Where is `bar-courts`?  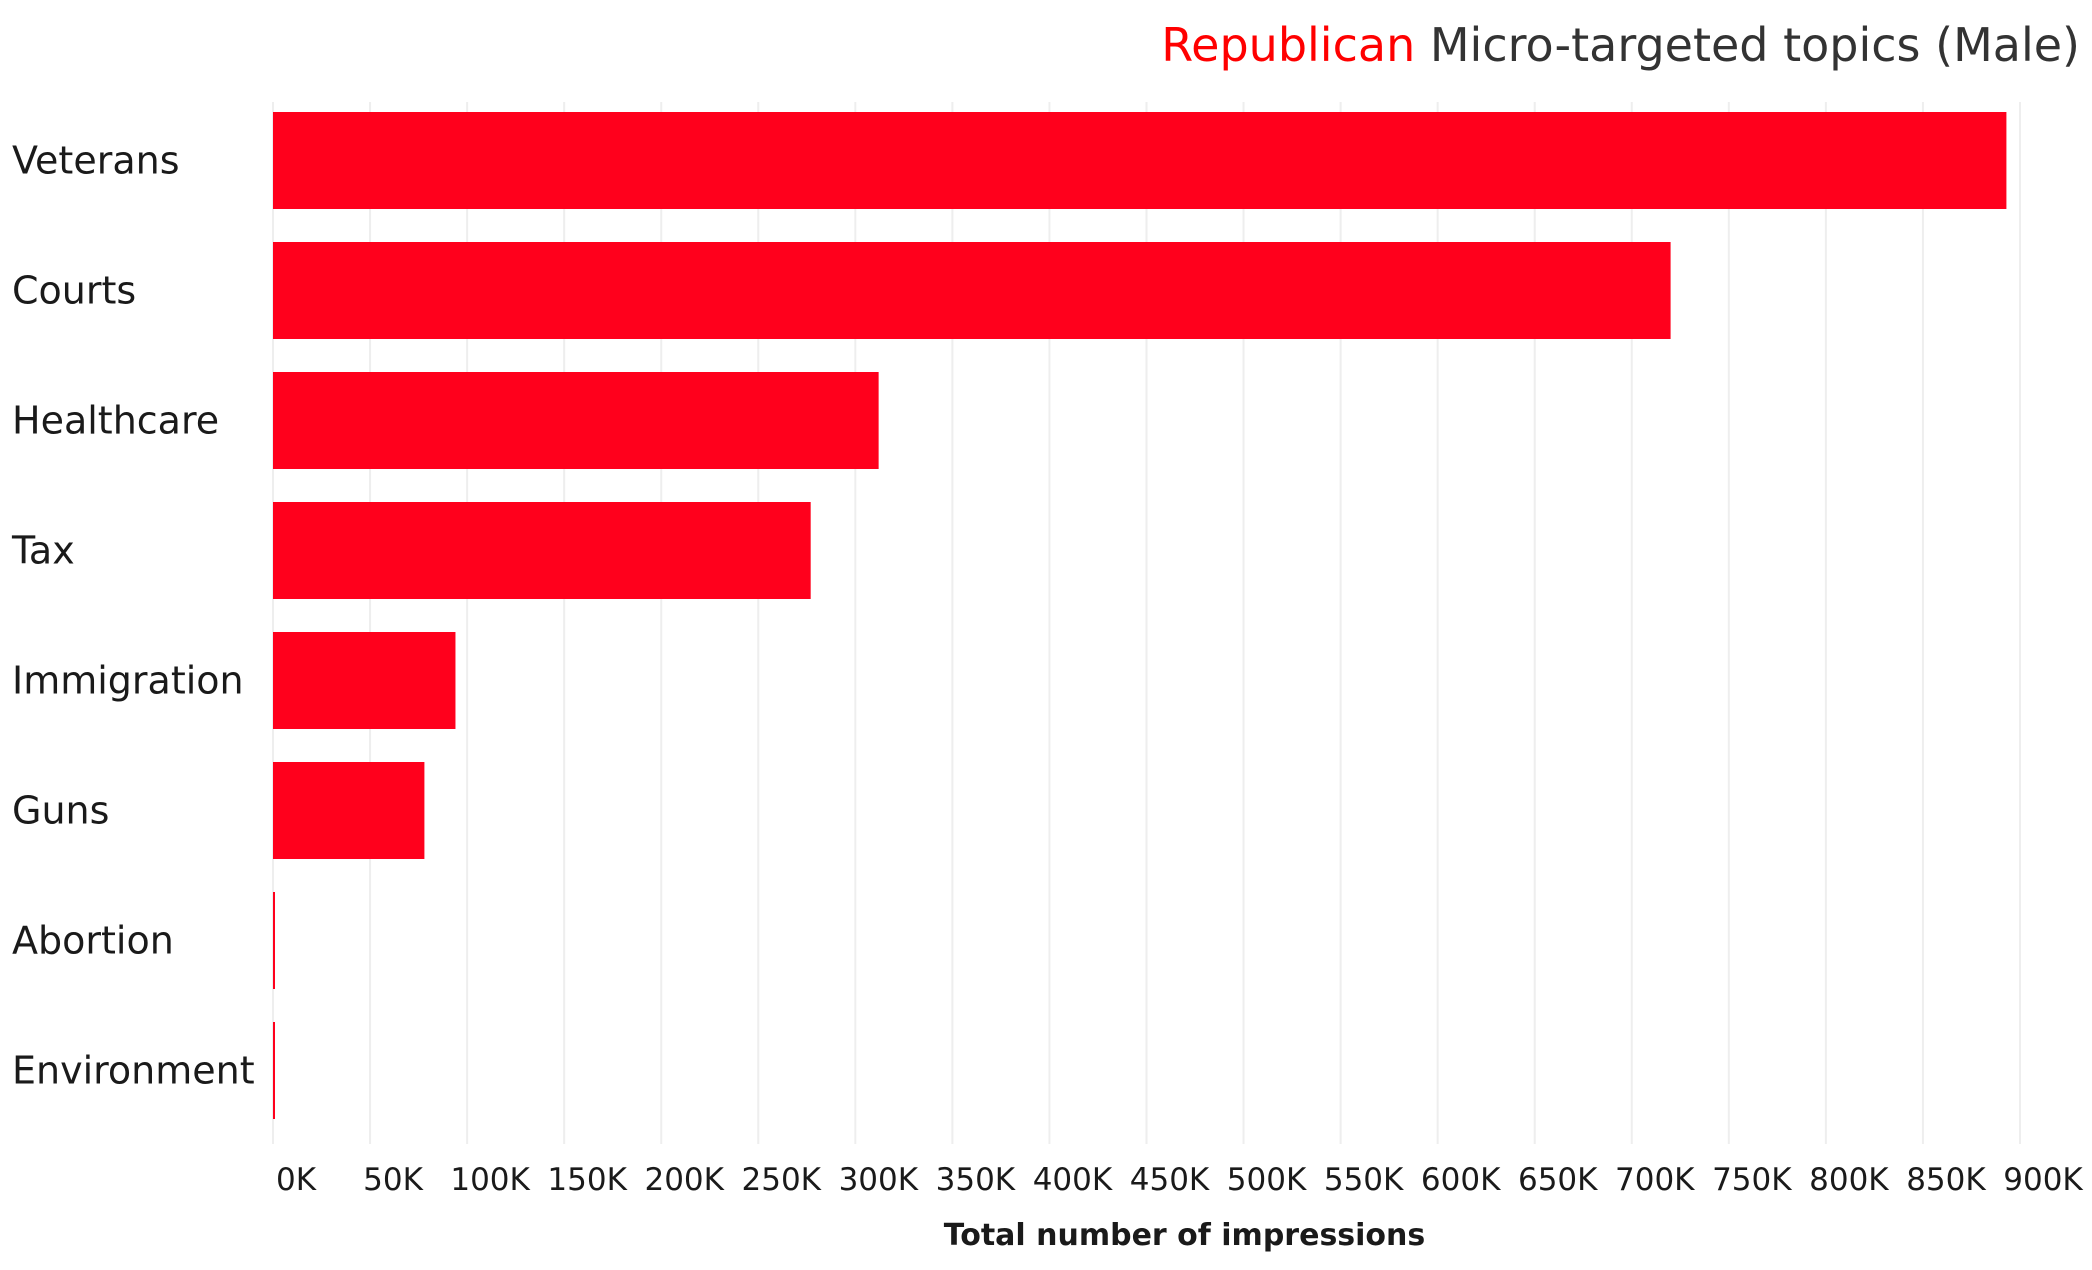
bar-courts is located at coordinates (972, 290).